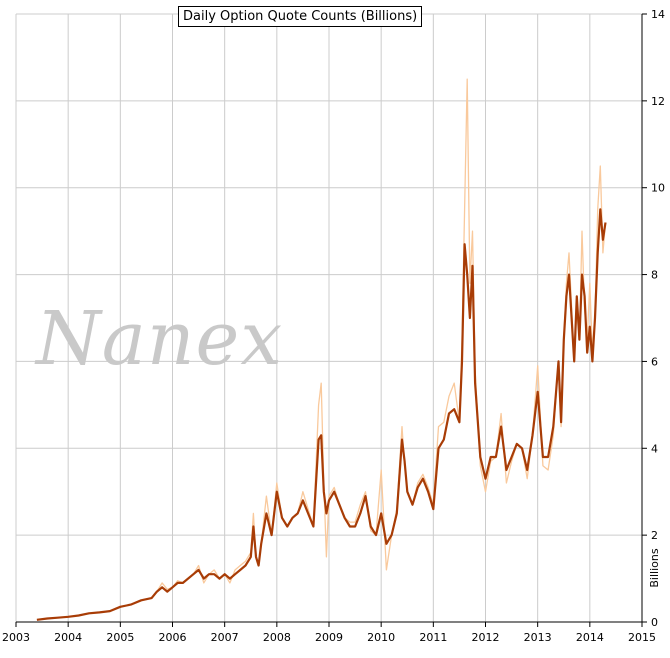 This screenshot has height=658, width=670. Describe the element at coordinates (173, 637) in the screenshot. I see `x-tick-label: 2006` at that location.